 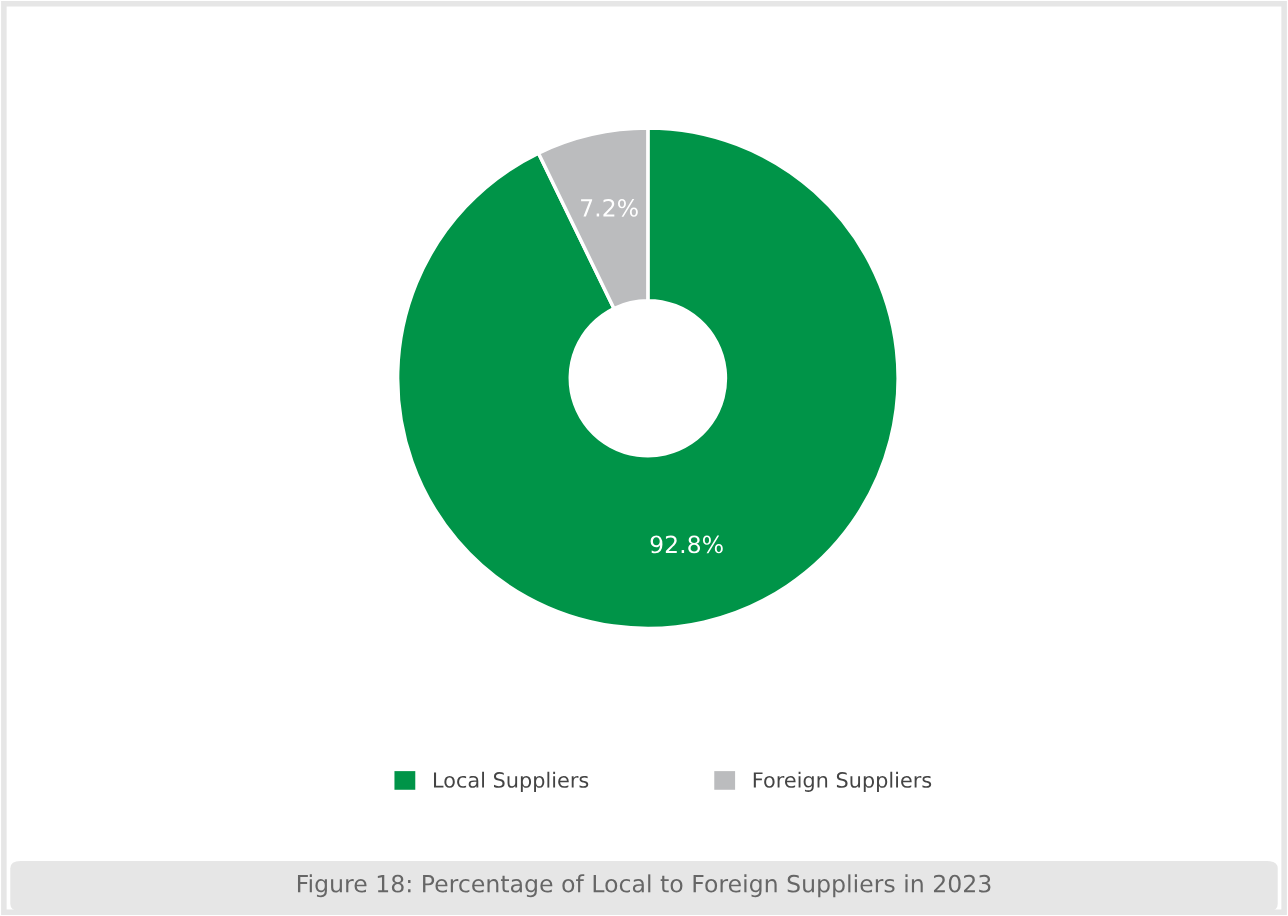 I want to click on text: Figure 18: Percentage of Local to Foreign Suppliers in 2023, so click(x=644, y=886).